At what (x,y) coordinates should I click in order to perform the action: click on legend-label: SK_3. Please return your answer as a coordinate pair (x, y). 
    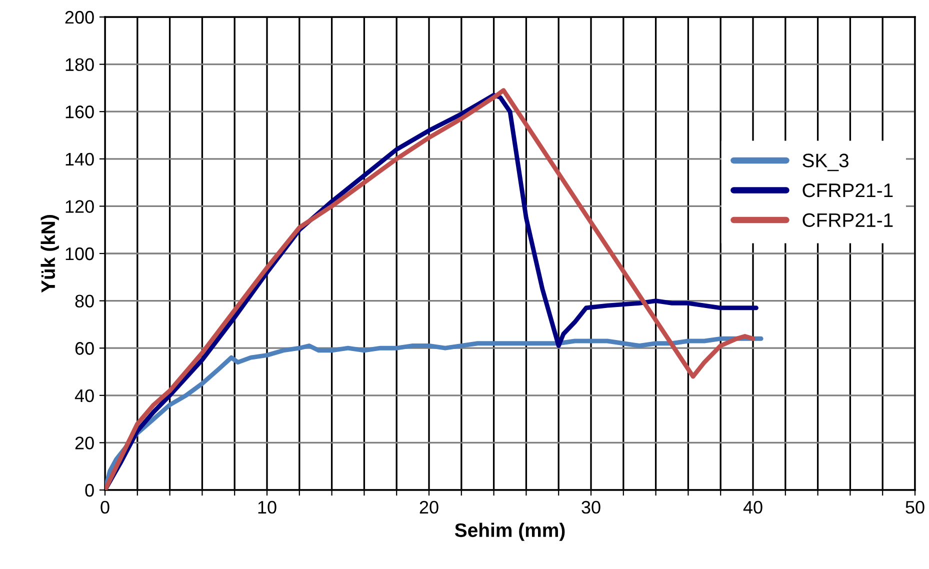
    Looking at the image, I should click on (825, 163).